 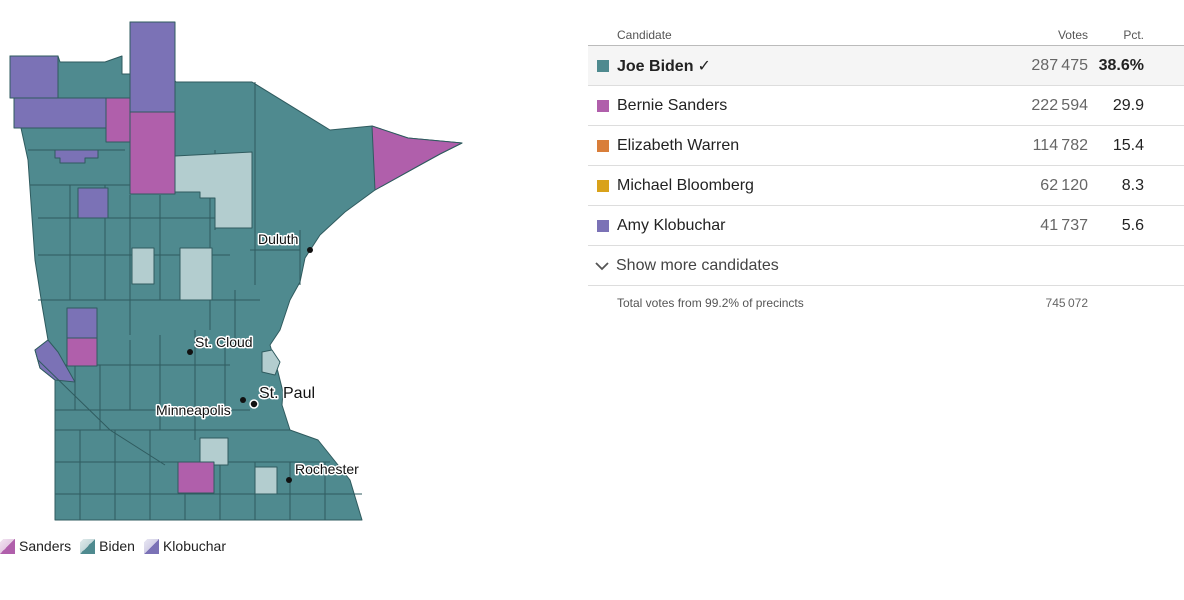 What do you see at coordinates (250, 365) in the screenshot?
I see `city-dot-layer` at bounding box center [250, 365].